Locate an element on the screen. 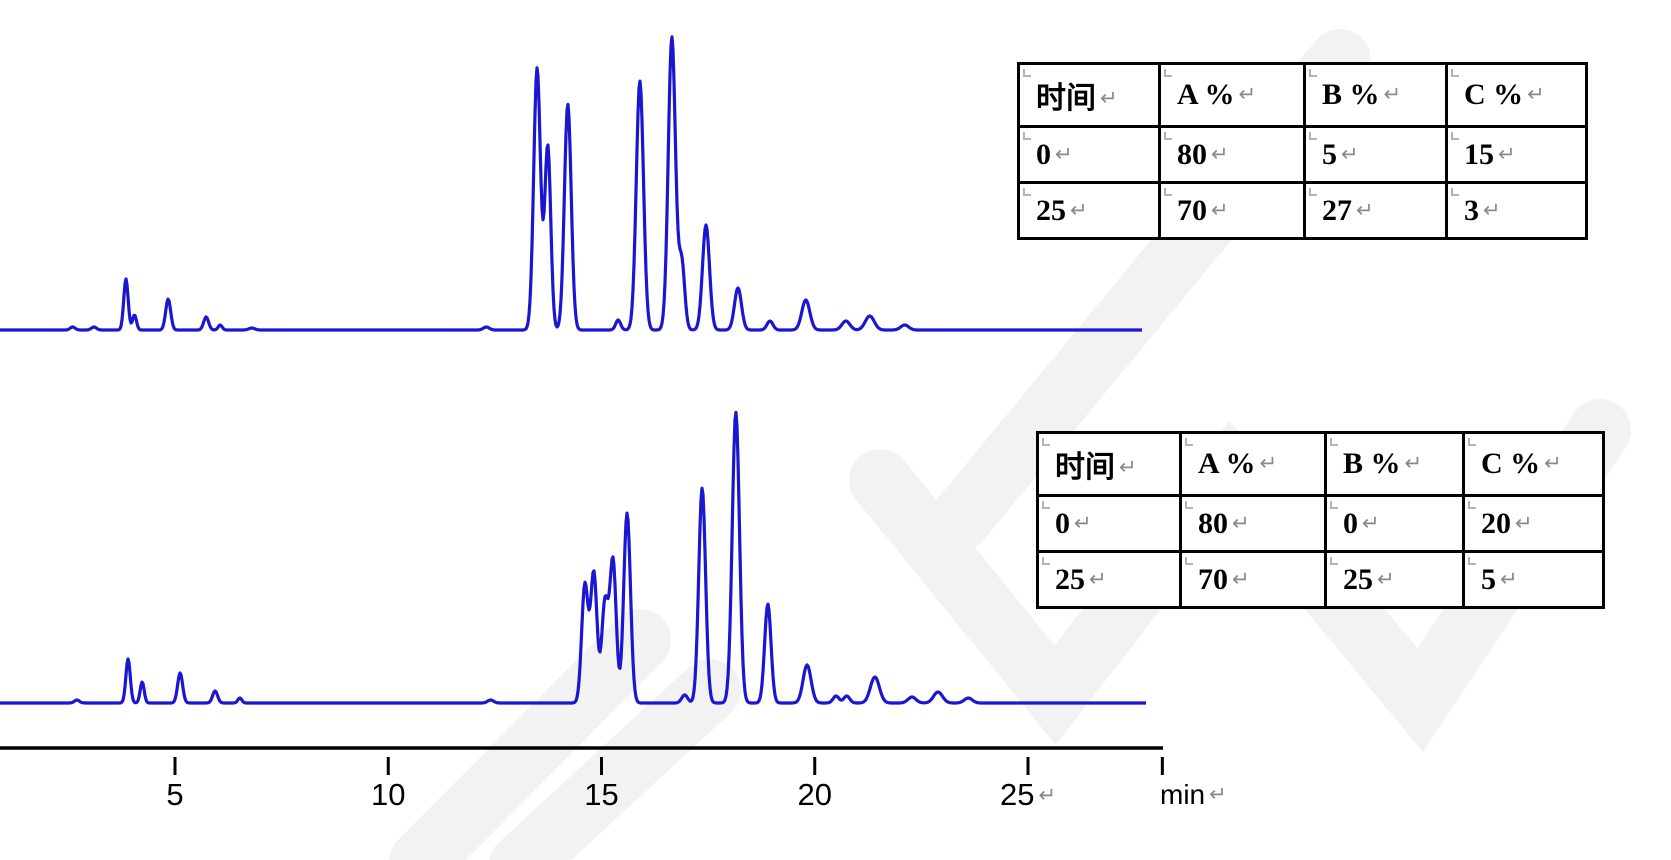 This screenshot has height=860, width=1671. cell-b: 27 ↵ is located at coordinates (1375, 210).